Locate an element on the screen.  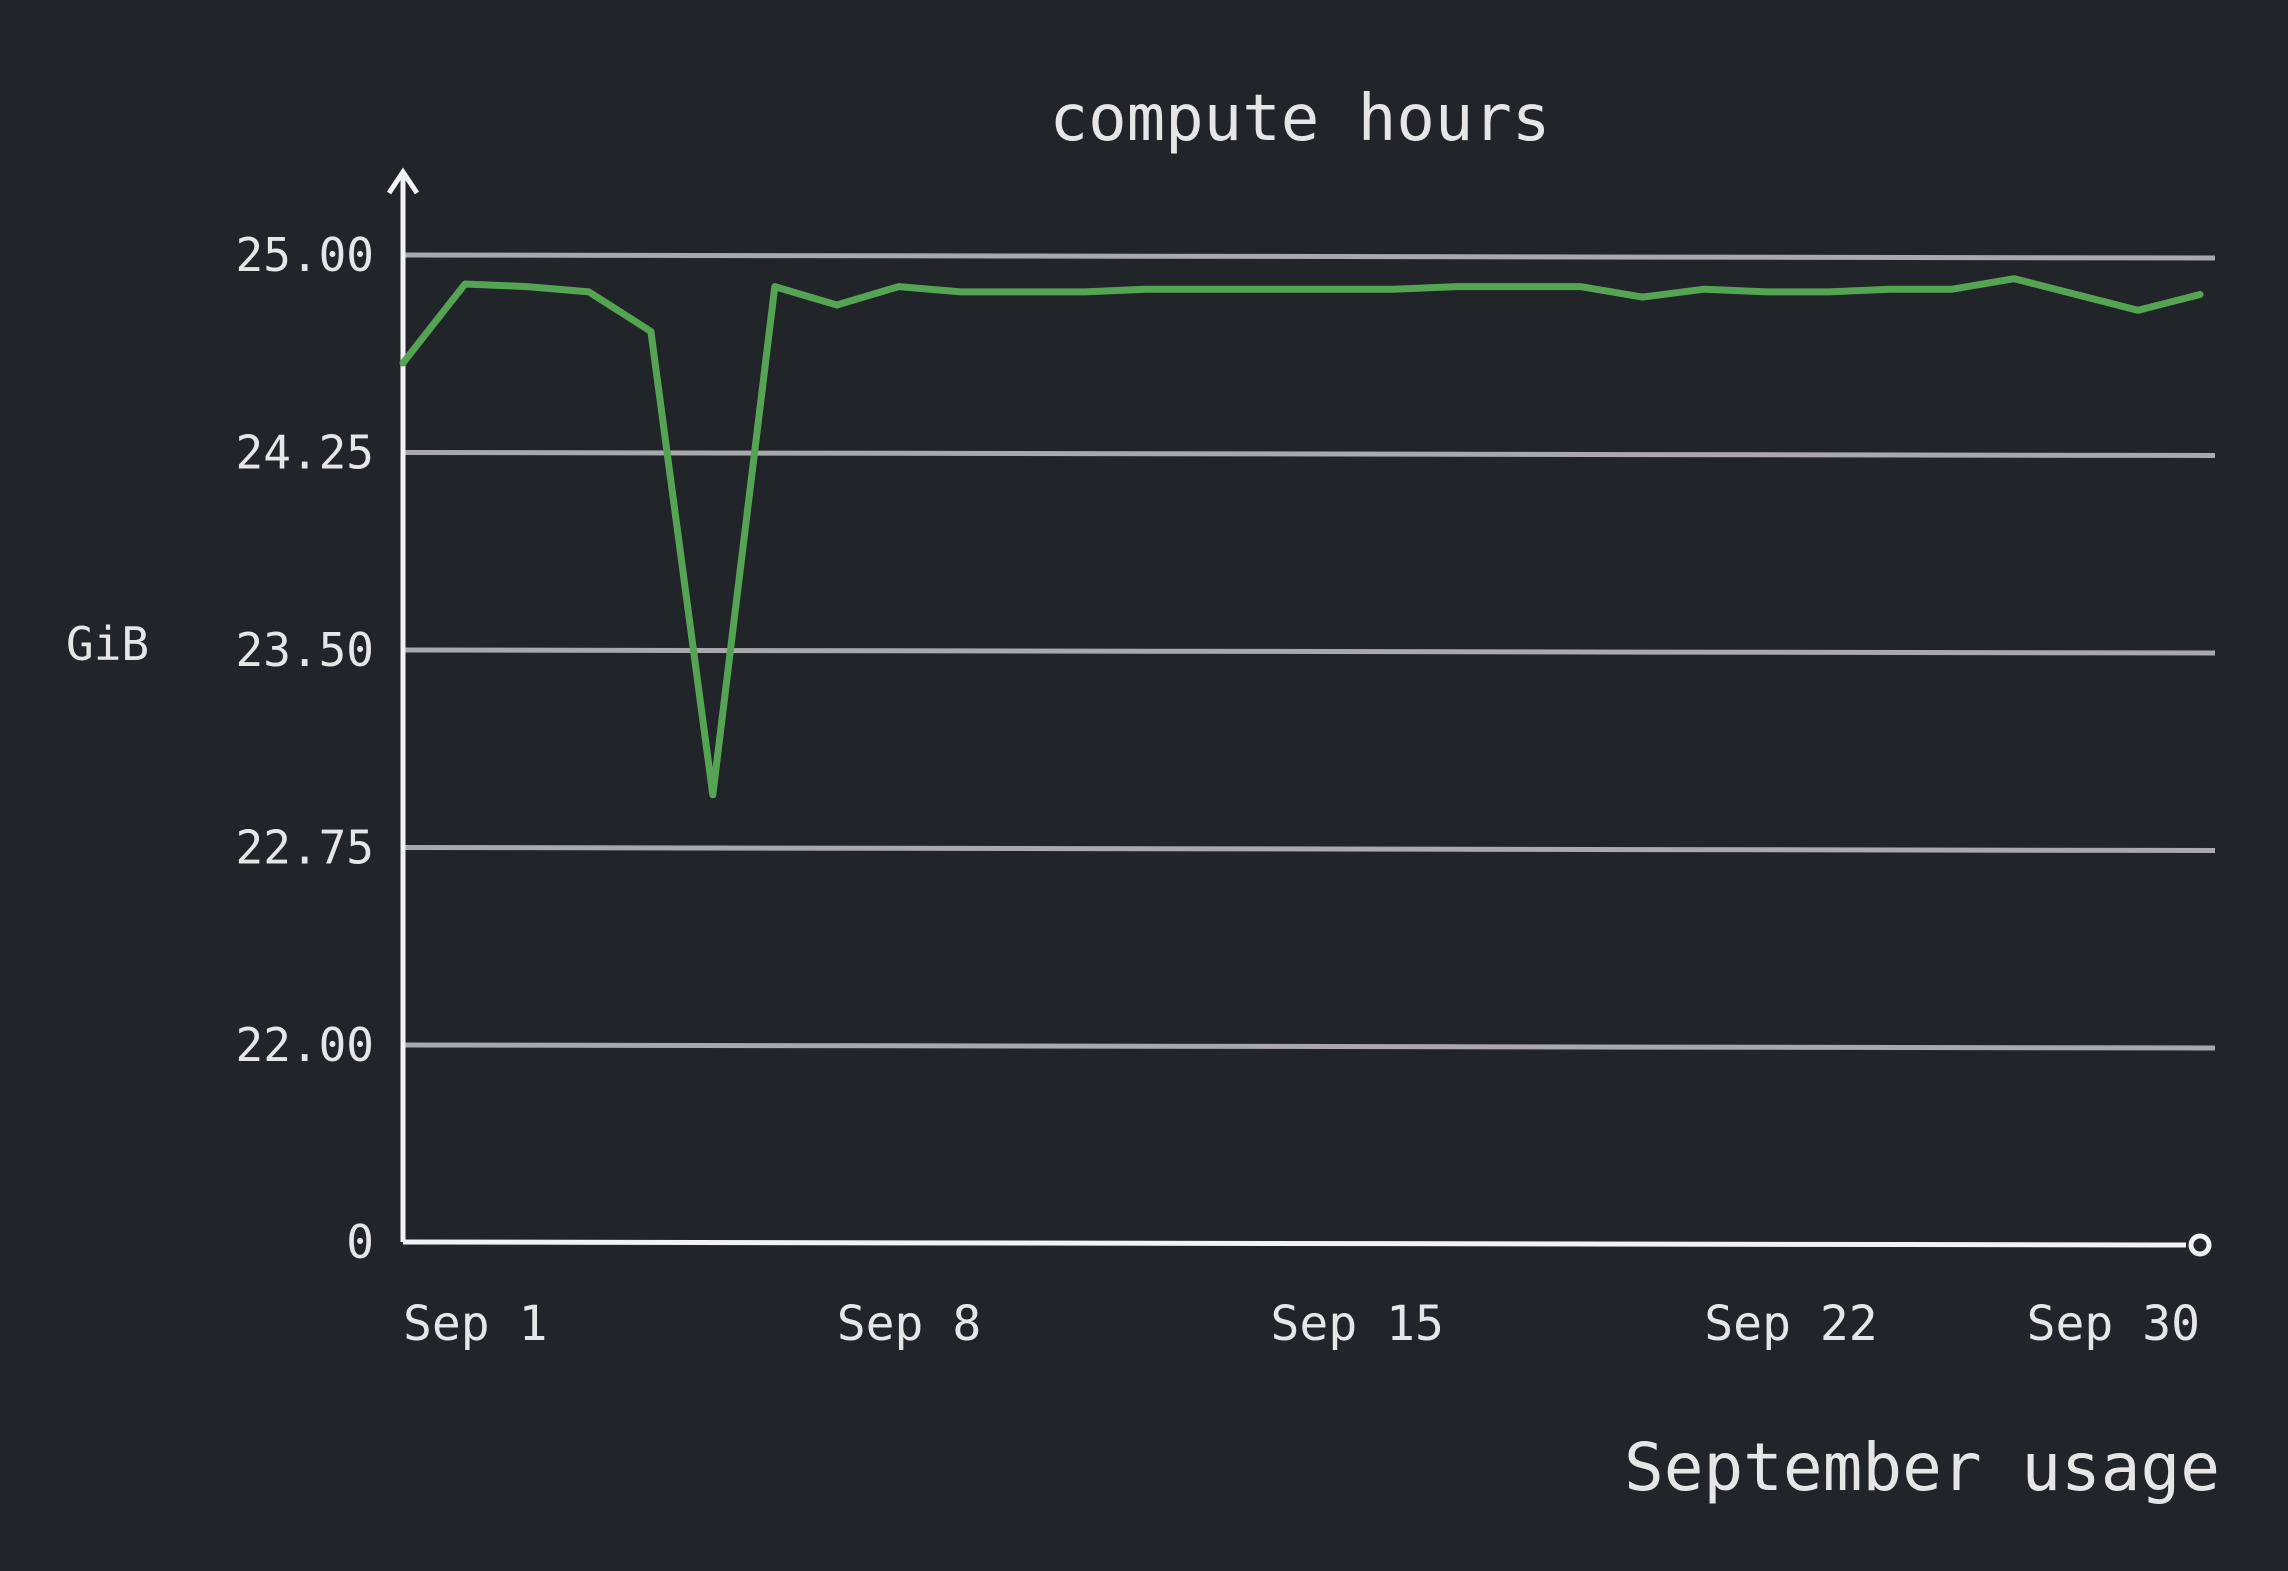
y-tick-label: 22.00 is located at coordinates (305, 1045).